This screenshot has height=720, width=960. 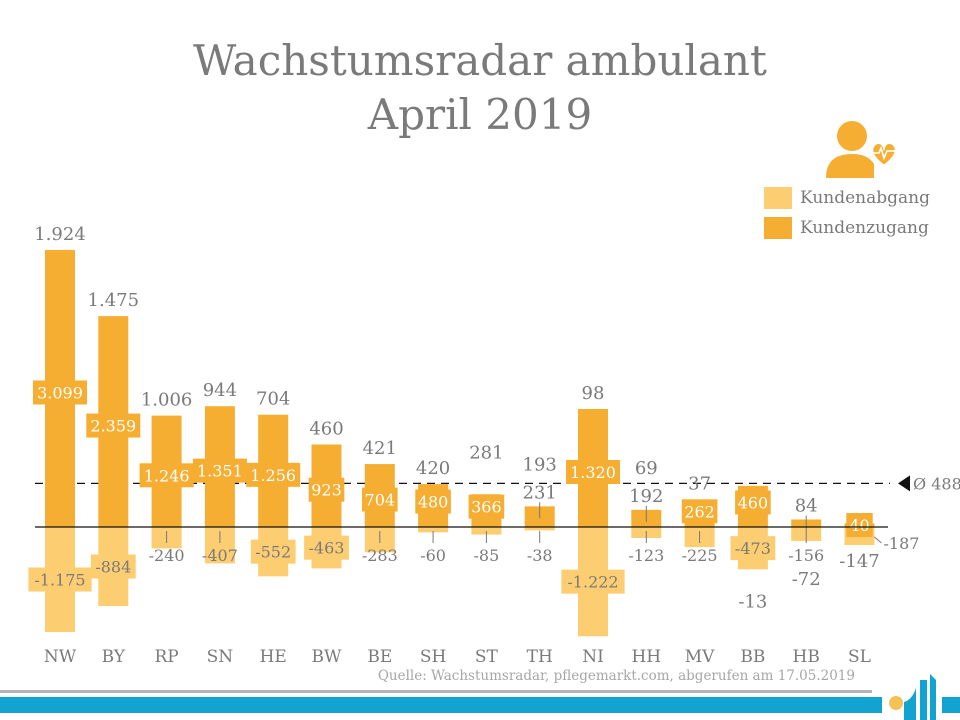 What do you see at coordinates (114, 300) in the screenshot?
I see `data-label-saldo: 1.475` at bounding box center [114, 300].